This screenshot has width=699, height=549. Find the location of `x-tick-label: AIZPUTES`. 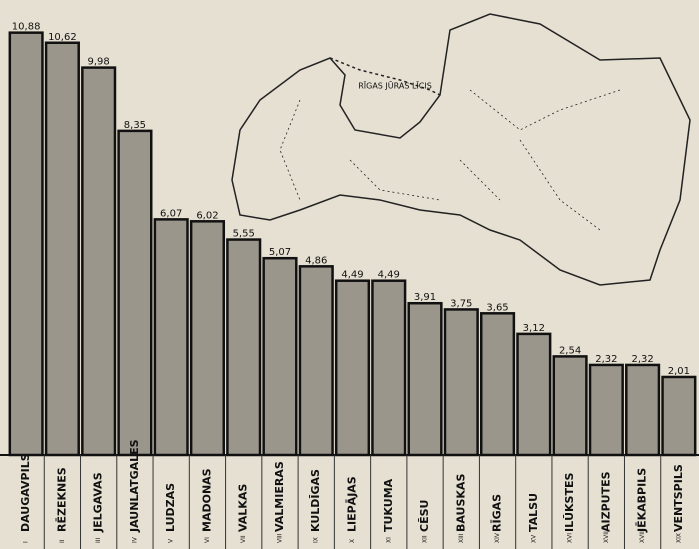

x-tick-label: AIZPUTES is located at coordinates (605, 501).